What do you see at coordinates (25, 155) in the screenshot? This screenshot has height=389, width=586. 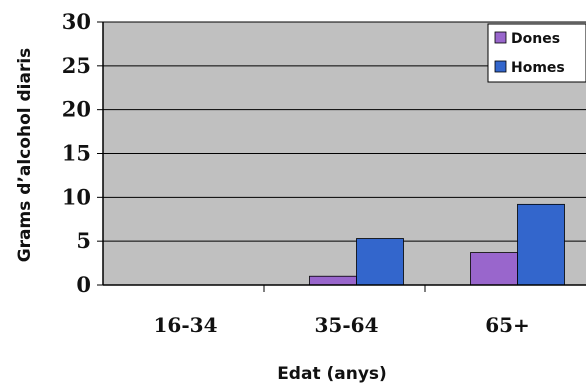 I see `y-axis-title: Grams d’alcohol diaris` at bounding box center [25, 155].